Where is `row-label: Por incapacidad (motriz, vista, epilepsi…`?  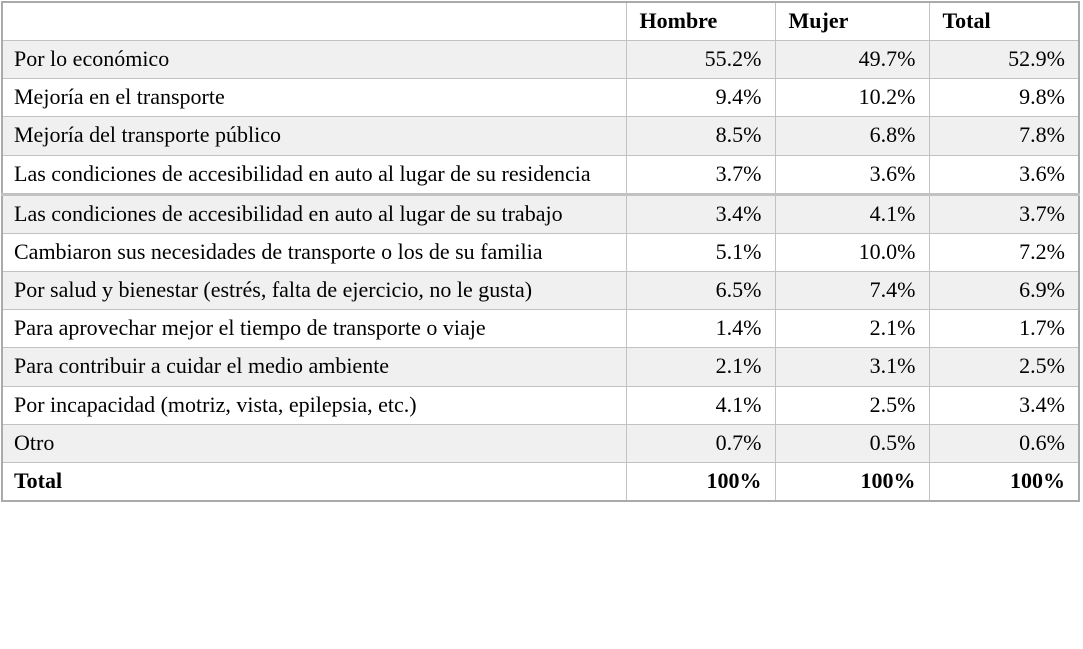
row-label: Por incapacidad (motriz, vista, epilepsi… is located at coordinates (314, 405).